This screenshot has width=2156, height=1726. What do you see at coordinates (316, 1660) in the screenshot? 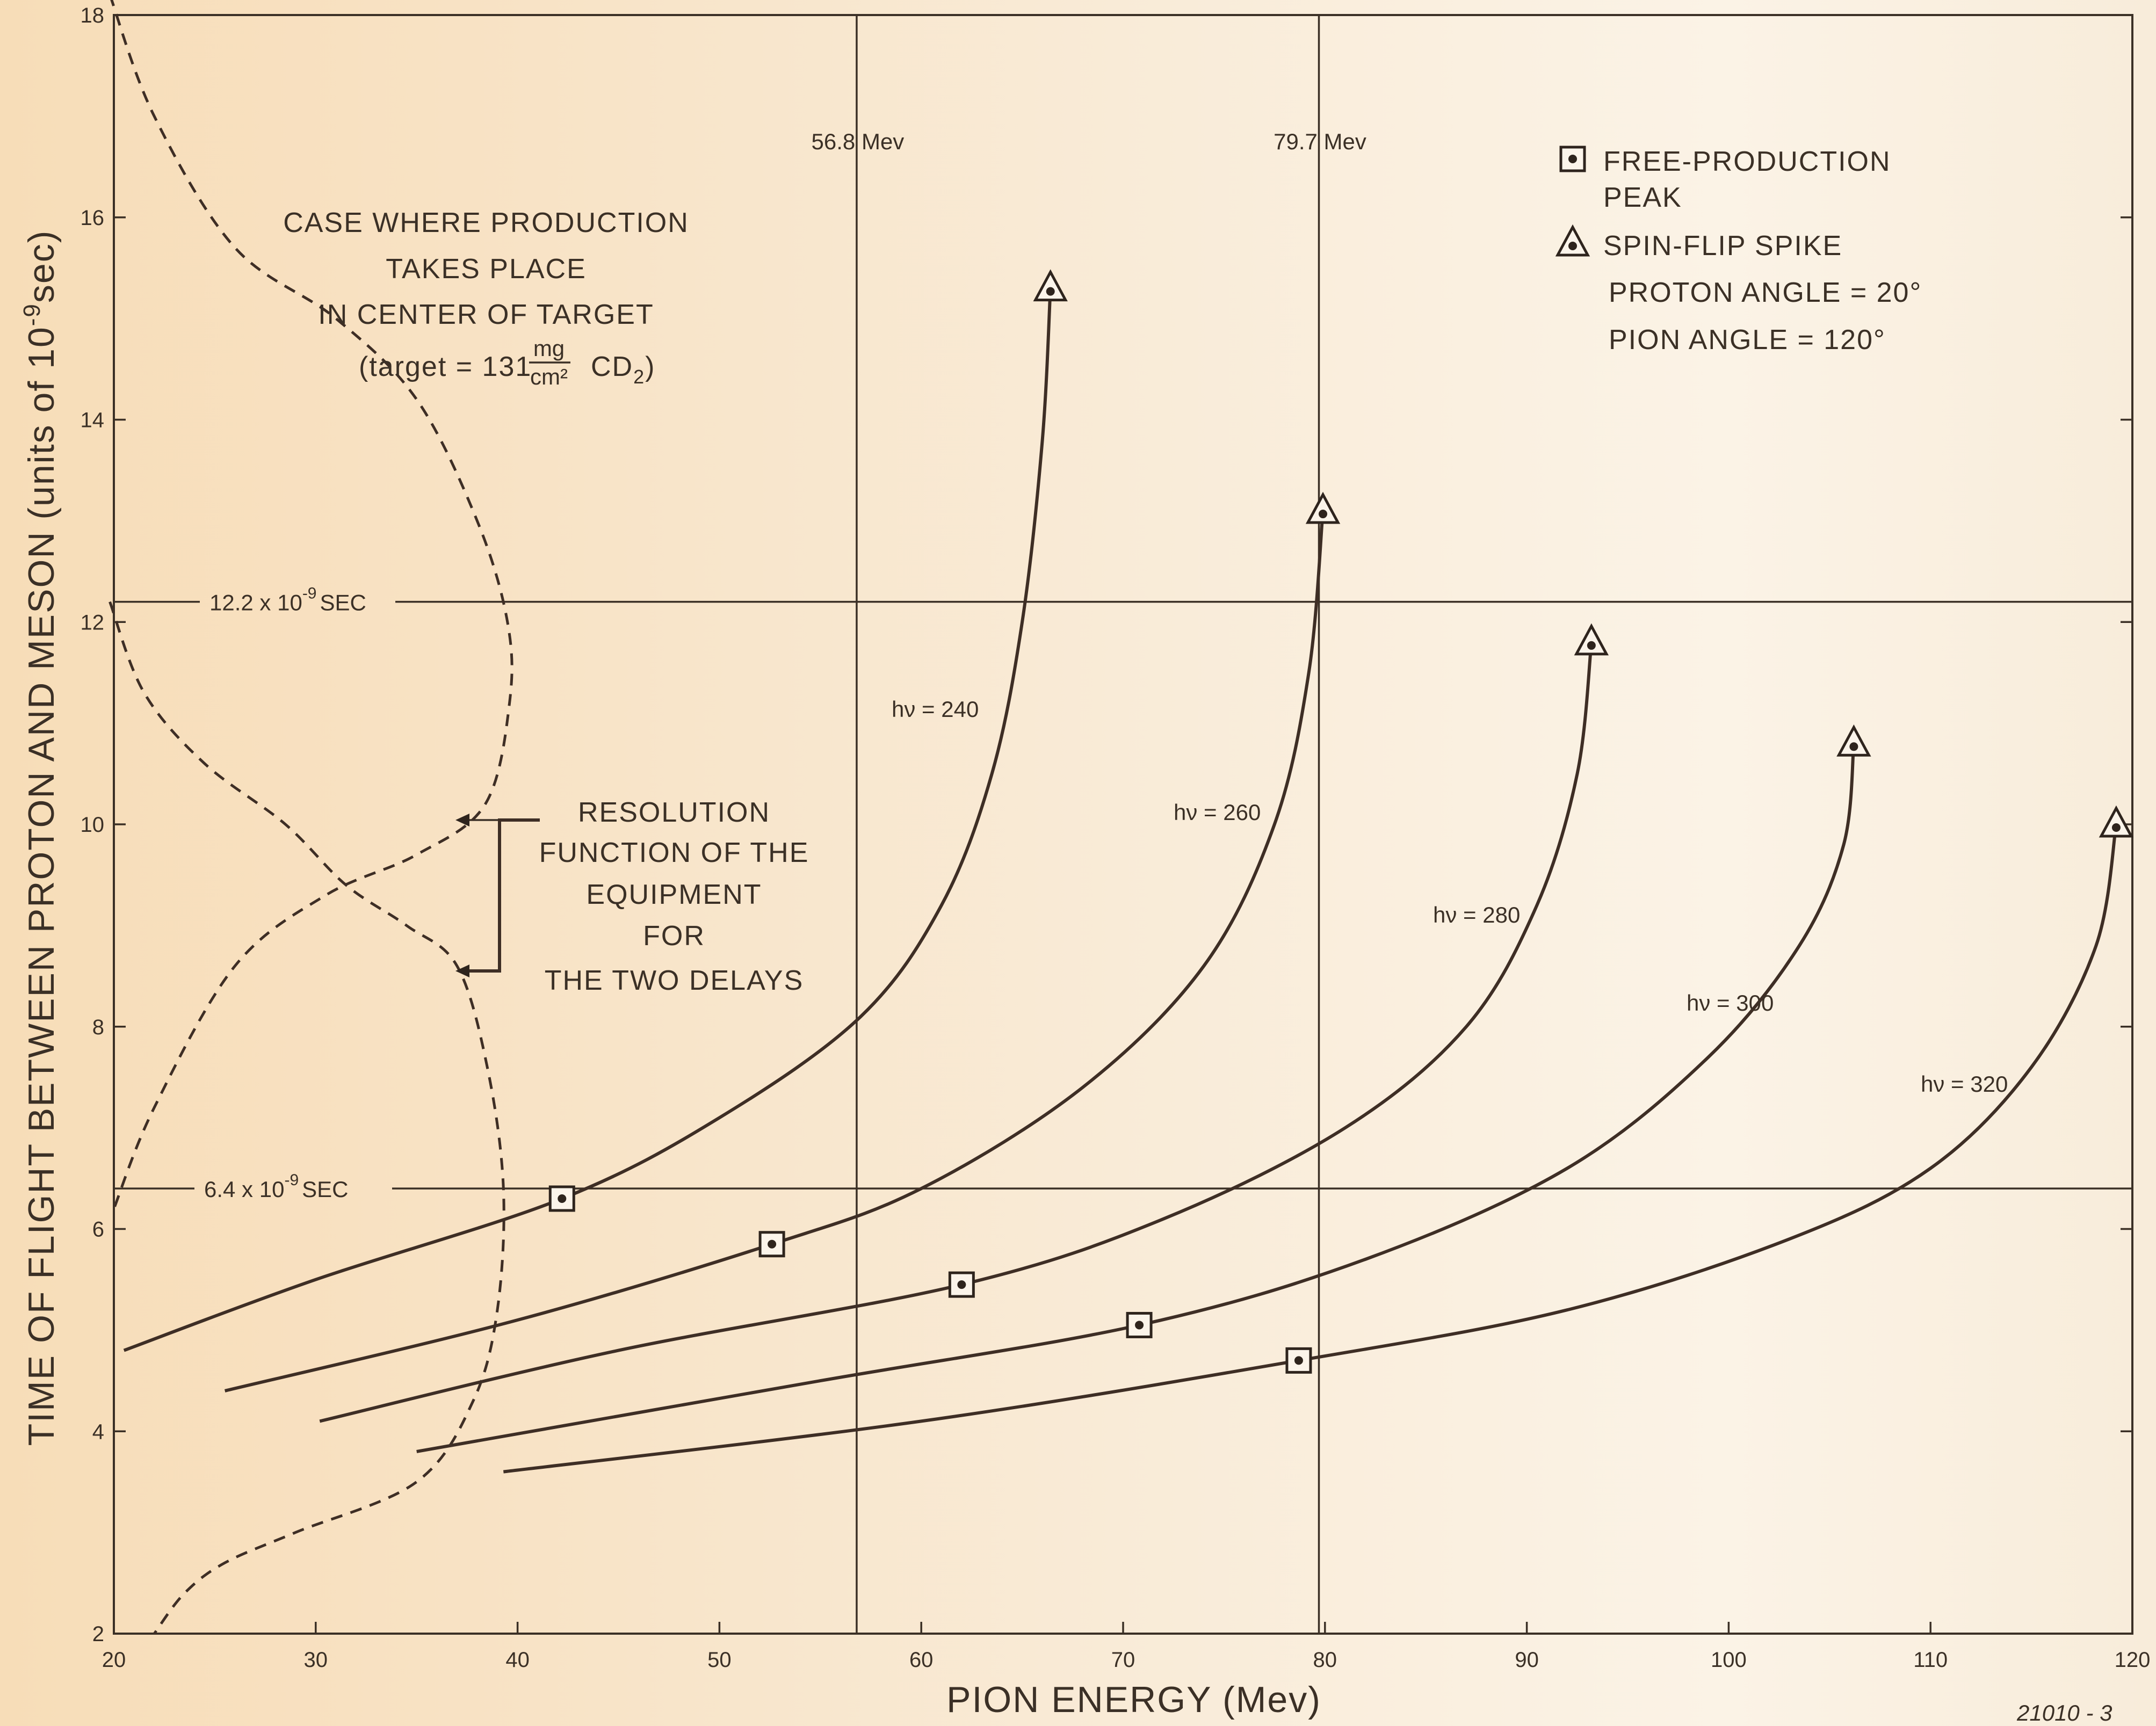
I see `x-tick-label: 30` at bounding box center [316, 1660].